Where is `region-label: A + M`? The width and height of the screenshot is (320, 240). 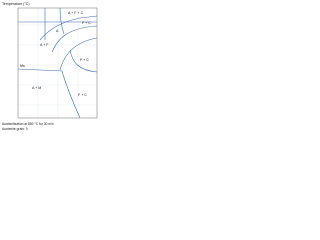 region-label: A + M is located at coordinates (36, 88).